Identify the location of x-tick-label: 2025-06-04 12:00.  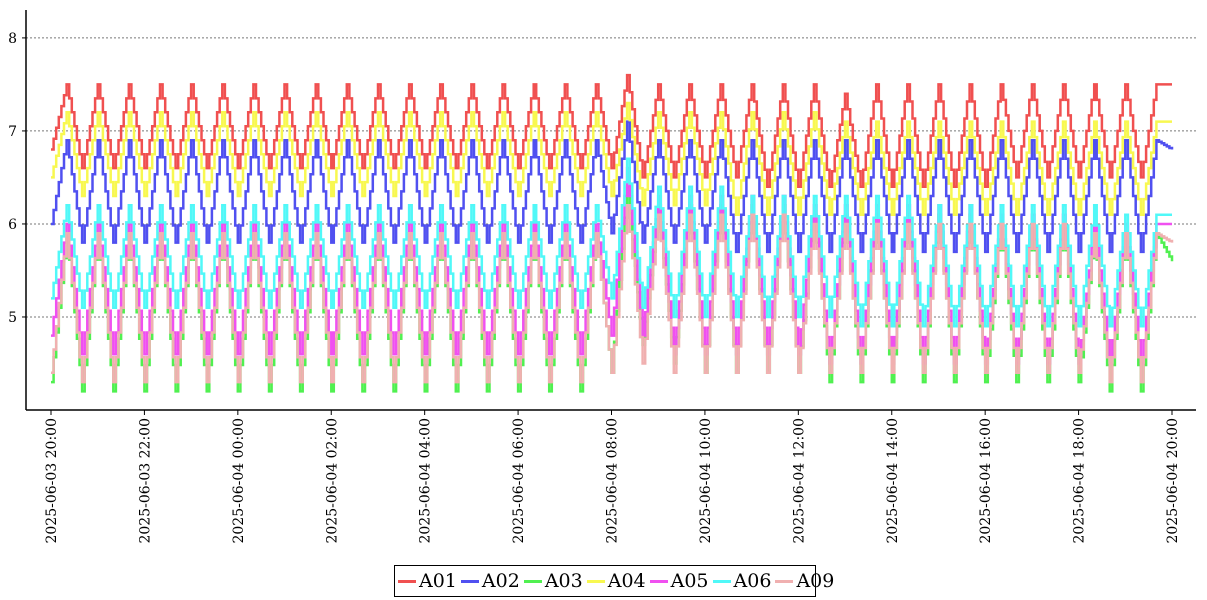
(799, 481).